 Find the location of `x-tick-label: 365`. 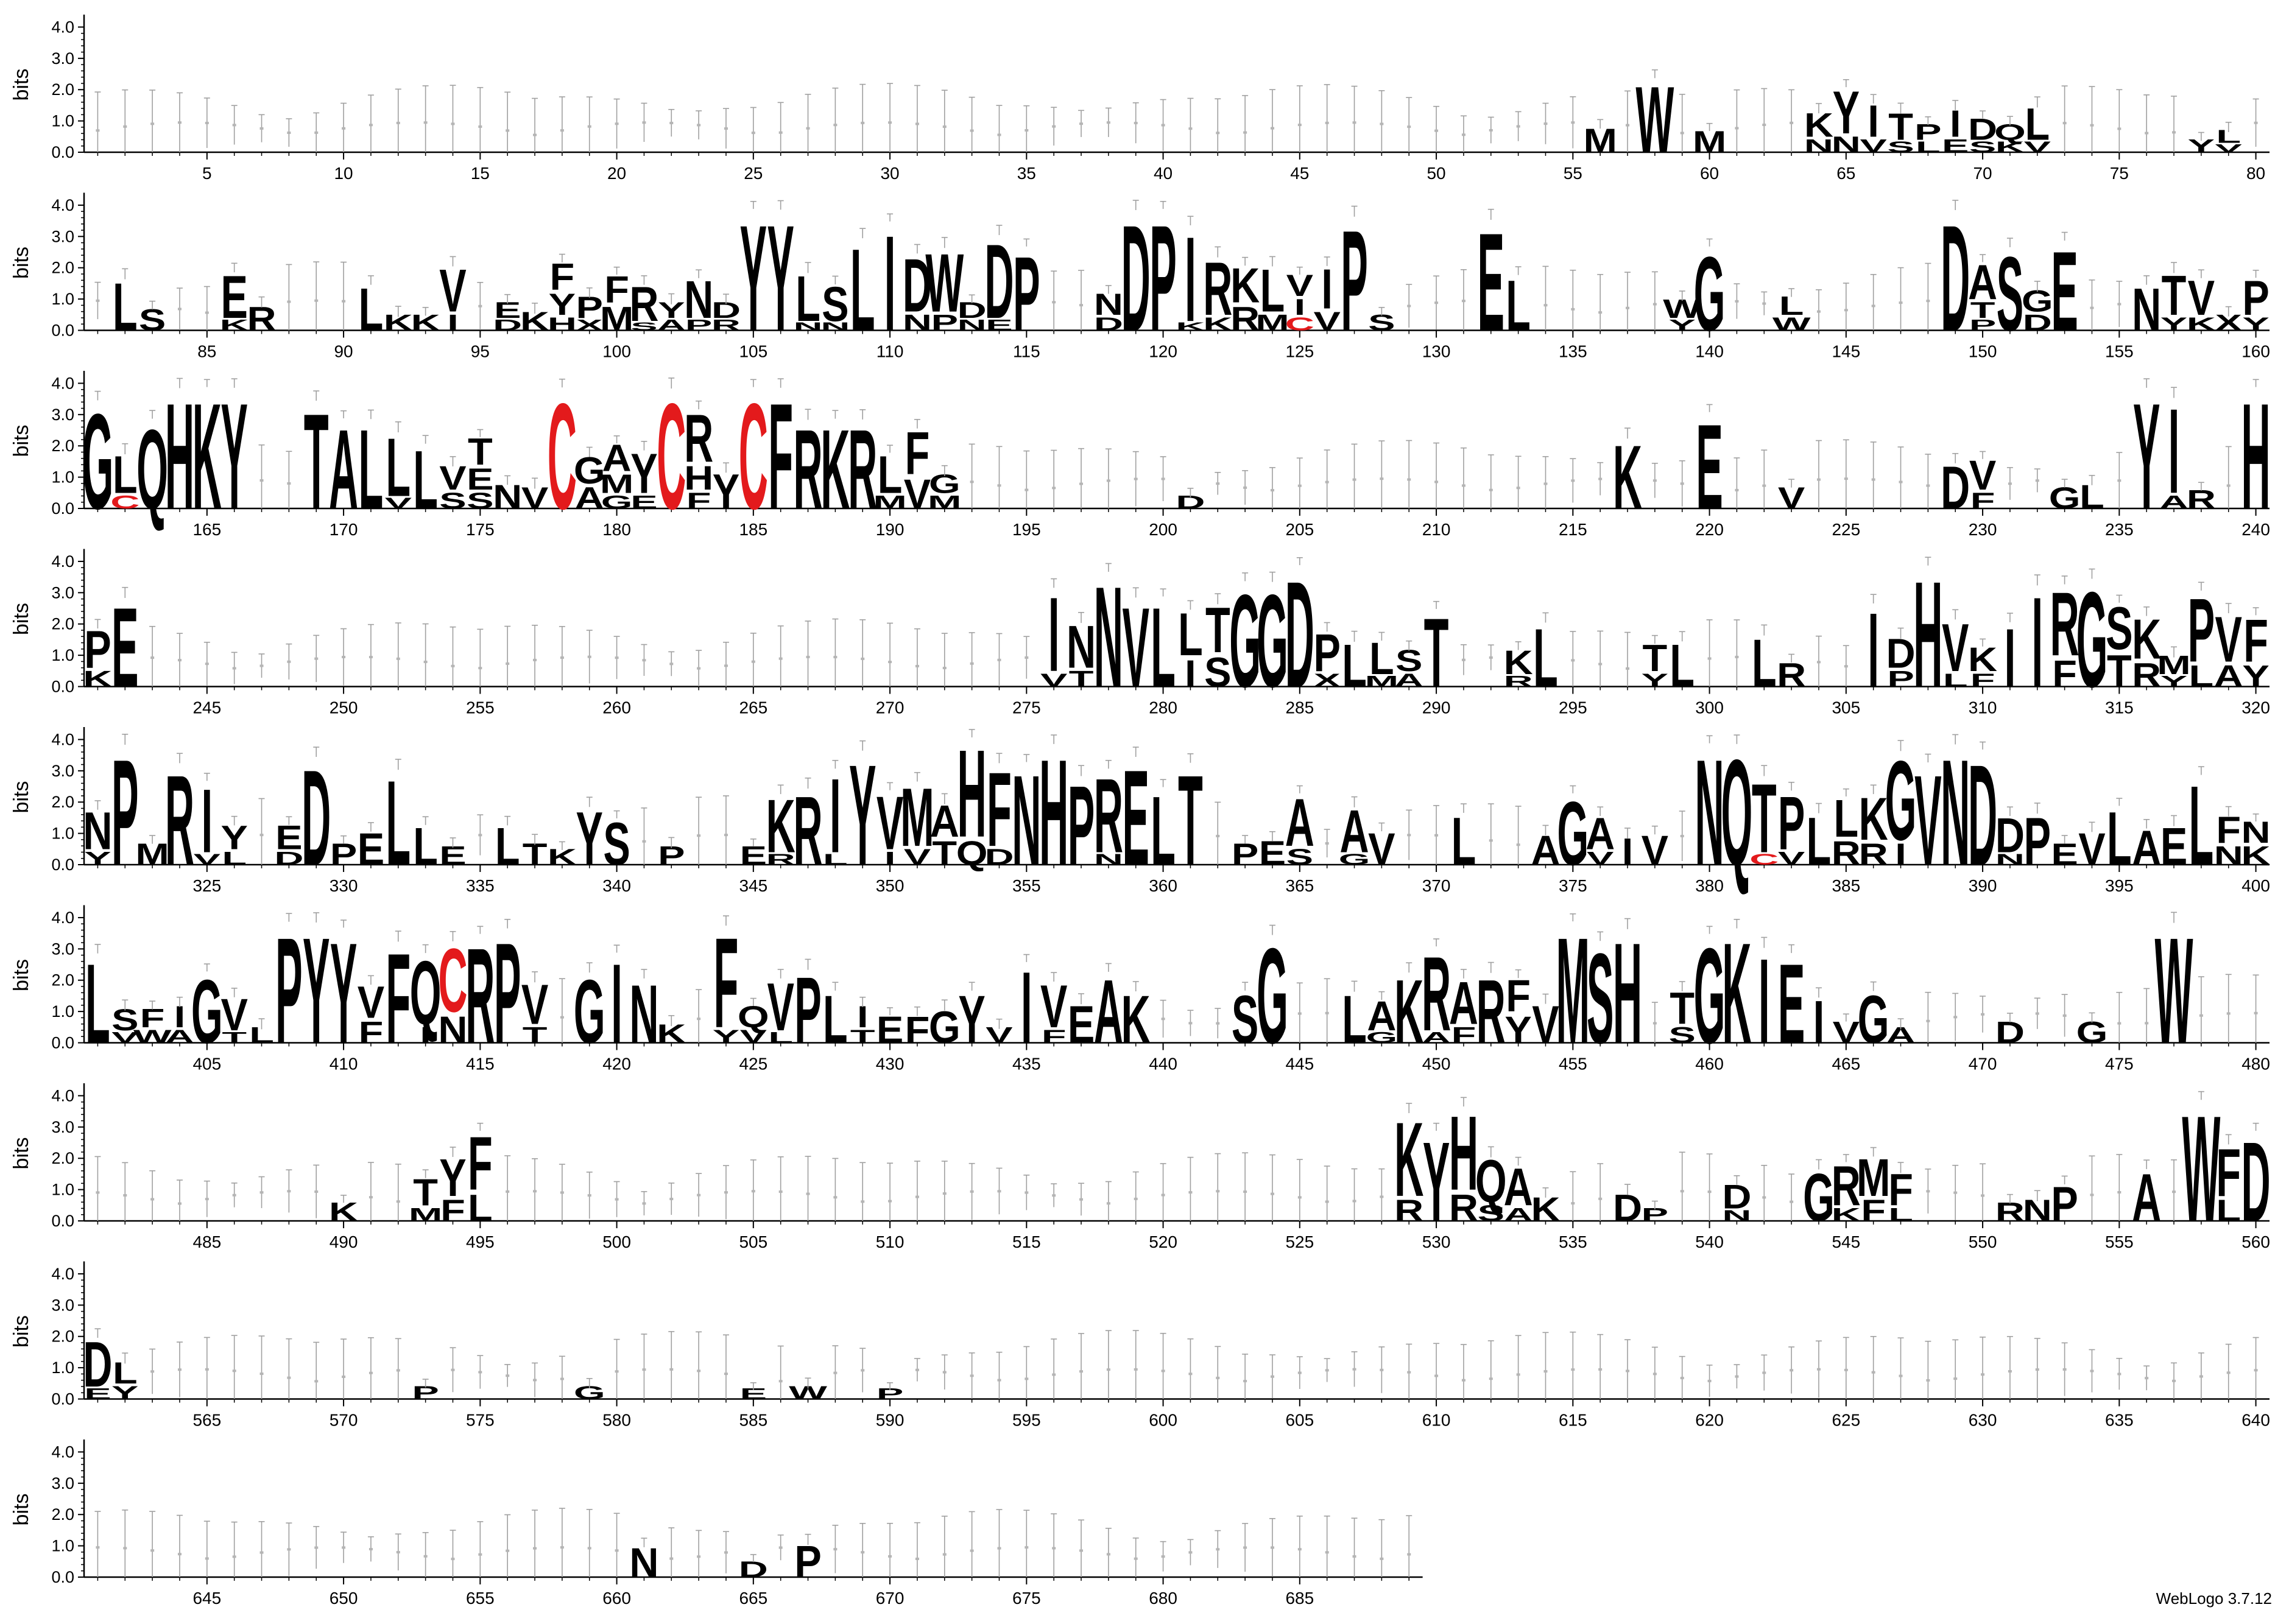

x-tick-label: 365 is located at coordinates (1299, 885).